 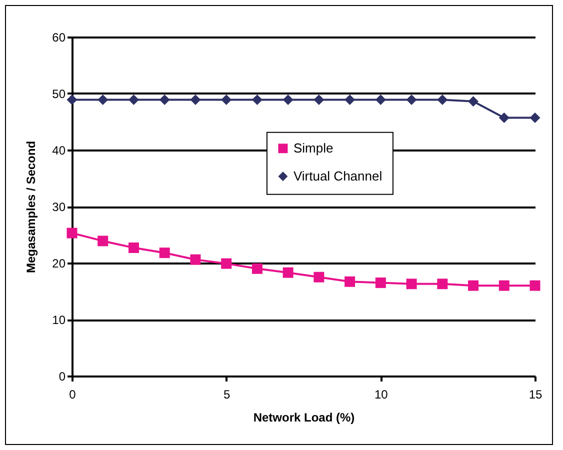 What do you see at coordinates (59, 207) in the screenshot?
I see `y-tick-label: 30` at bounding box center [59, 207].